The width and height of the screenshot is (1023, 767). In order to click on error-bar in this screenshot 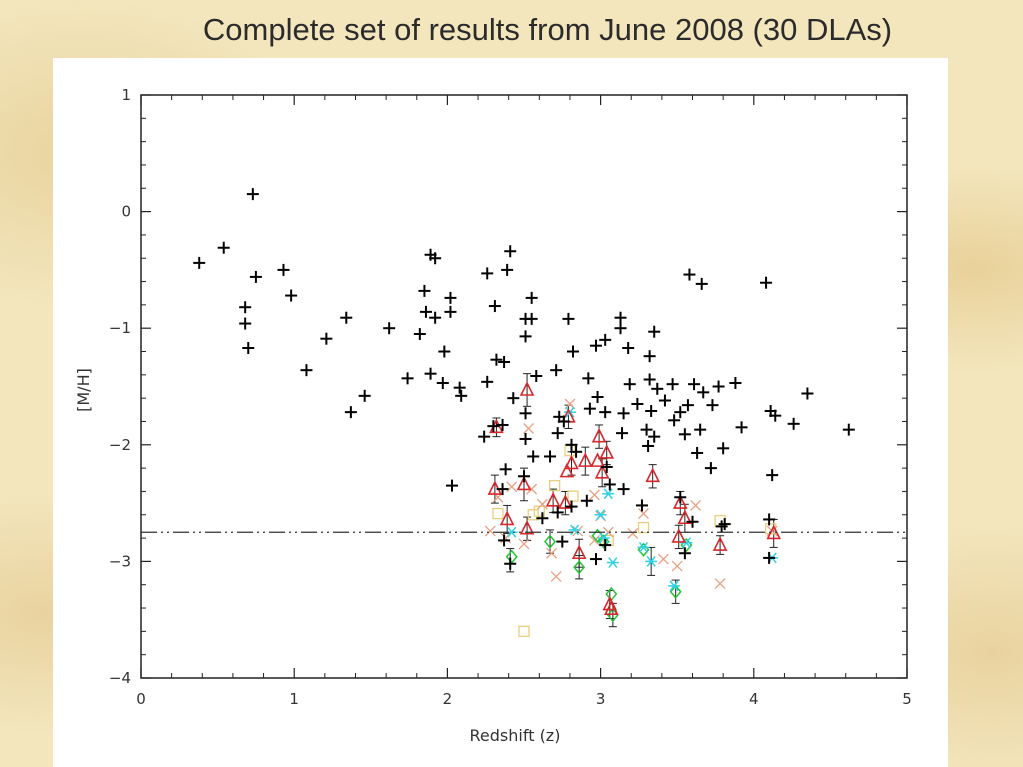, I will do `click(527, 390)`.